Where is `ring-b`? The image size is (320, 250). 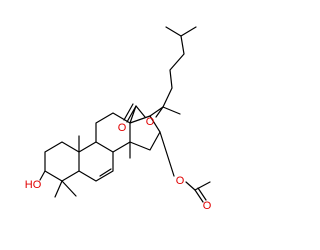
ring-b is located at coordinates (96, 161).